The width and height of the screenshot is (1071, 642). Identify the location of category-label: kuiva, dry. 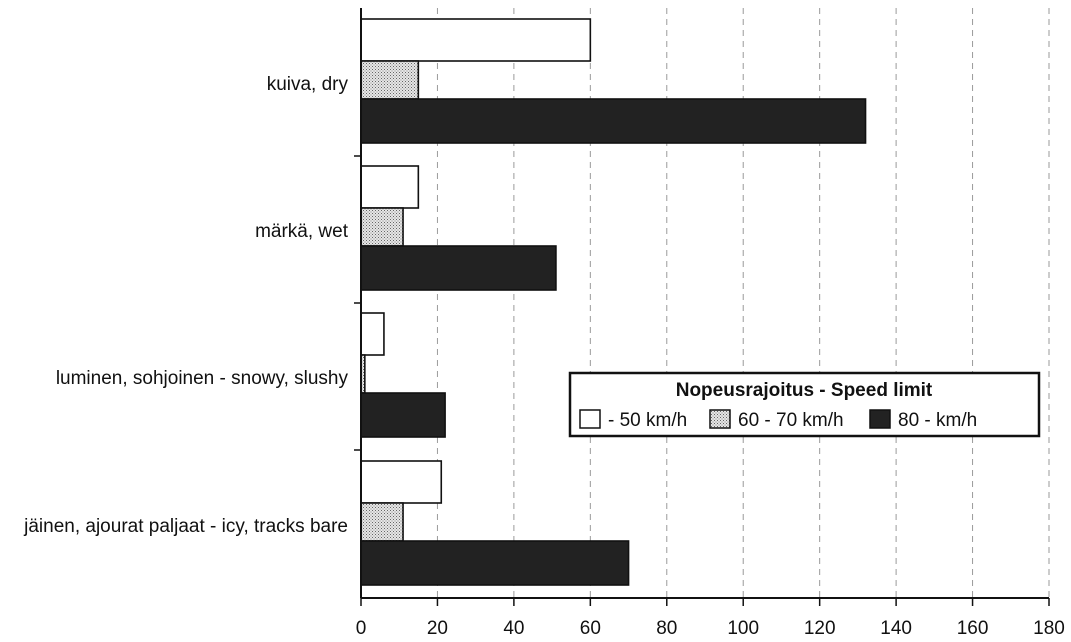
(308, 84).